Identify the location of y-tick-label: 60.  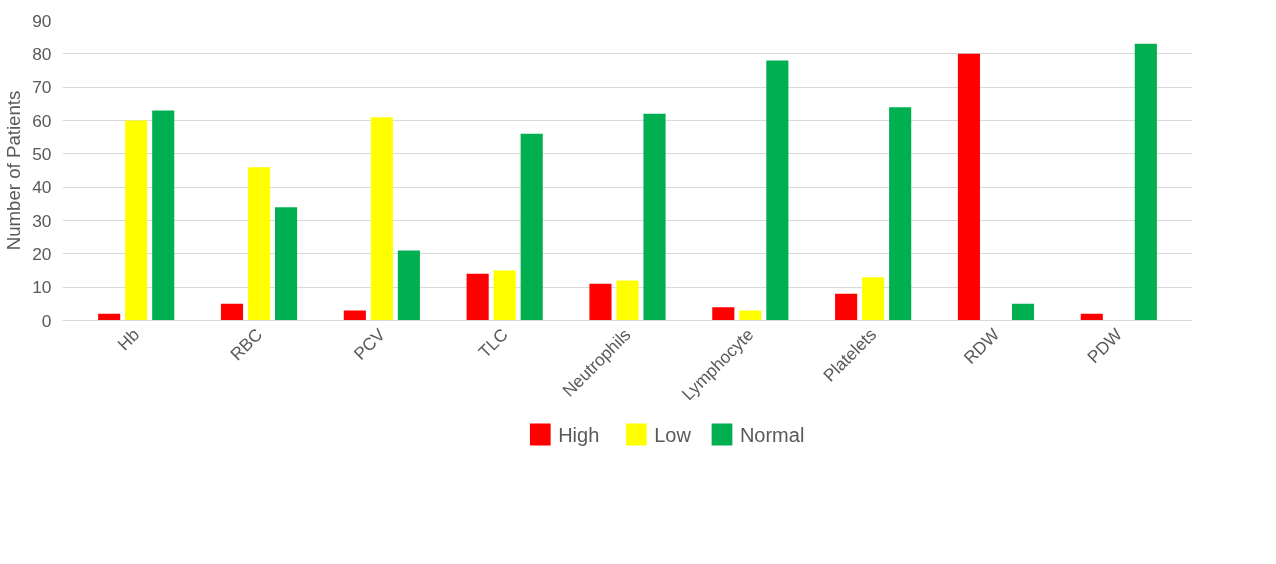
(42, 120).